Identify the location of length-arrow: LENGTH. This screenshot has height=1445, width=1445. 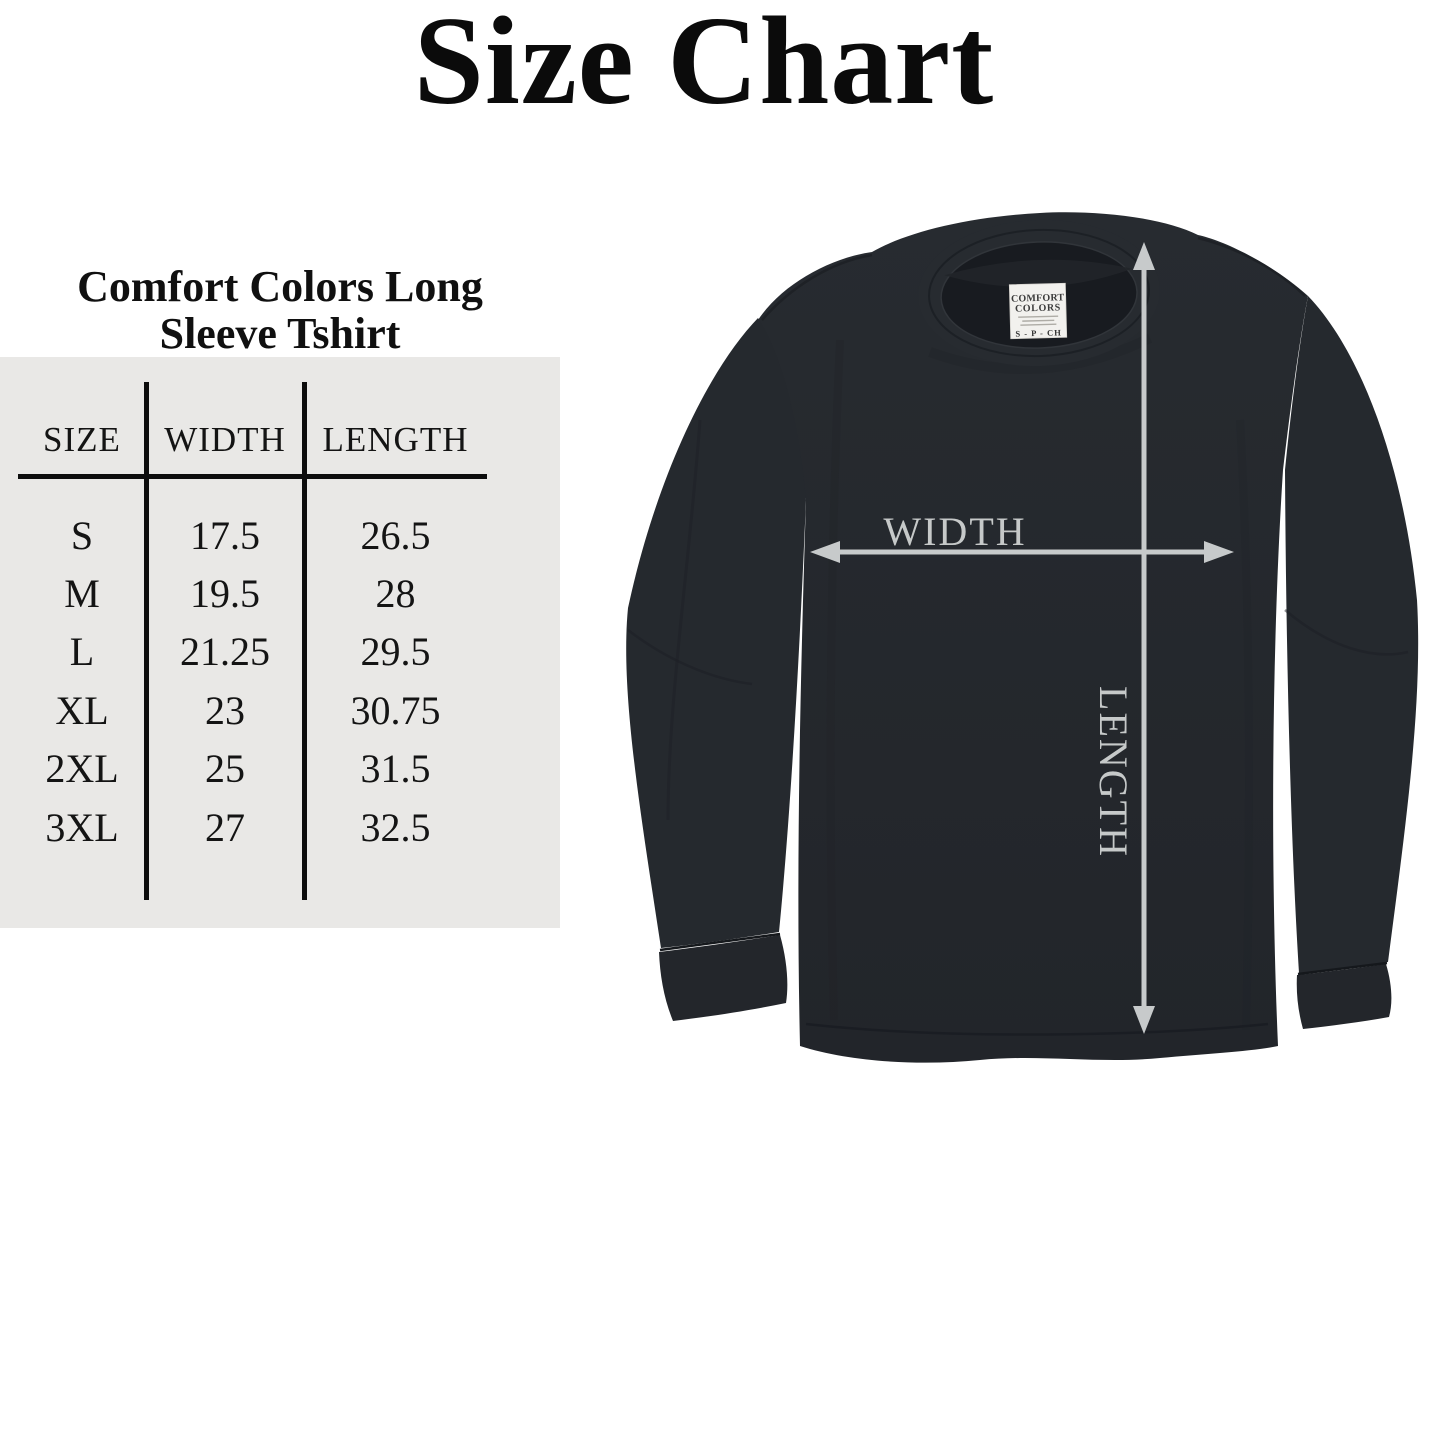
(1123, 638).